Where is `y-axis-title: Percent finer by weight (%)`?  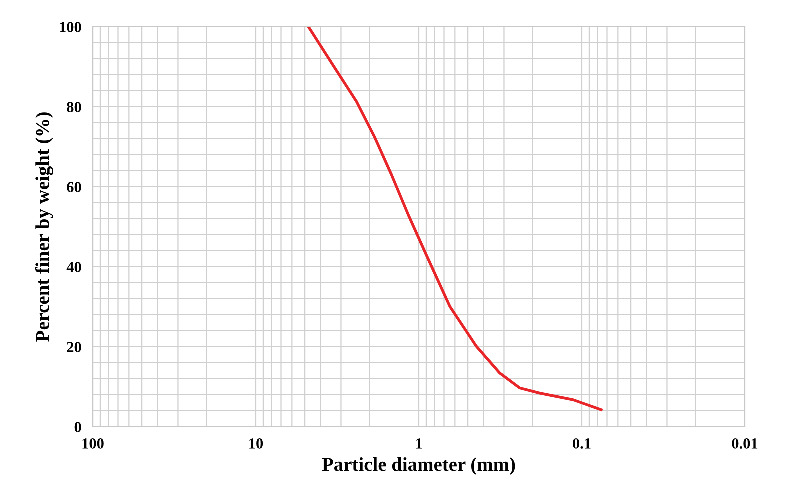 y-axis-title: Percent finer by weight (%) is located at coordinates (44, 227).